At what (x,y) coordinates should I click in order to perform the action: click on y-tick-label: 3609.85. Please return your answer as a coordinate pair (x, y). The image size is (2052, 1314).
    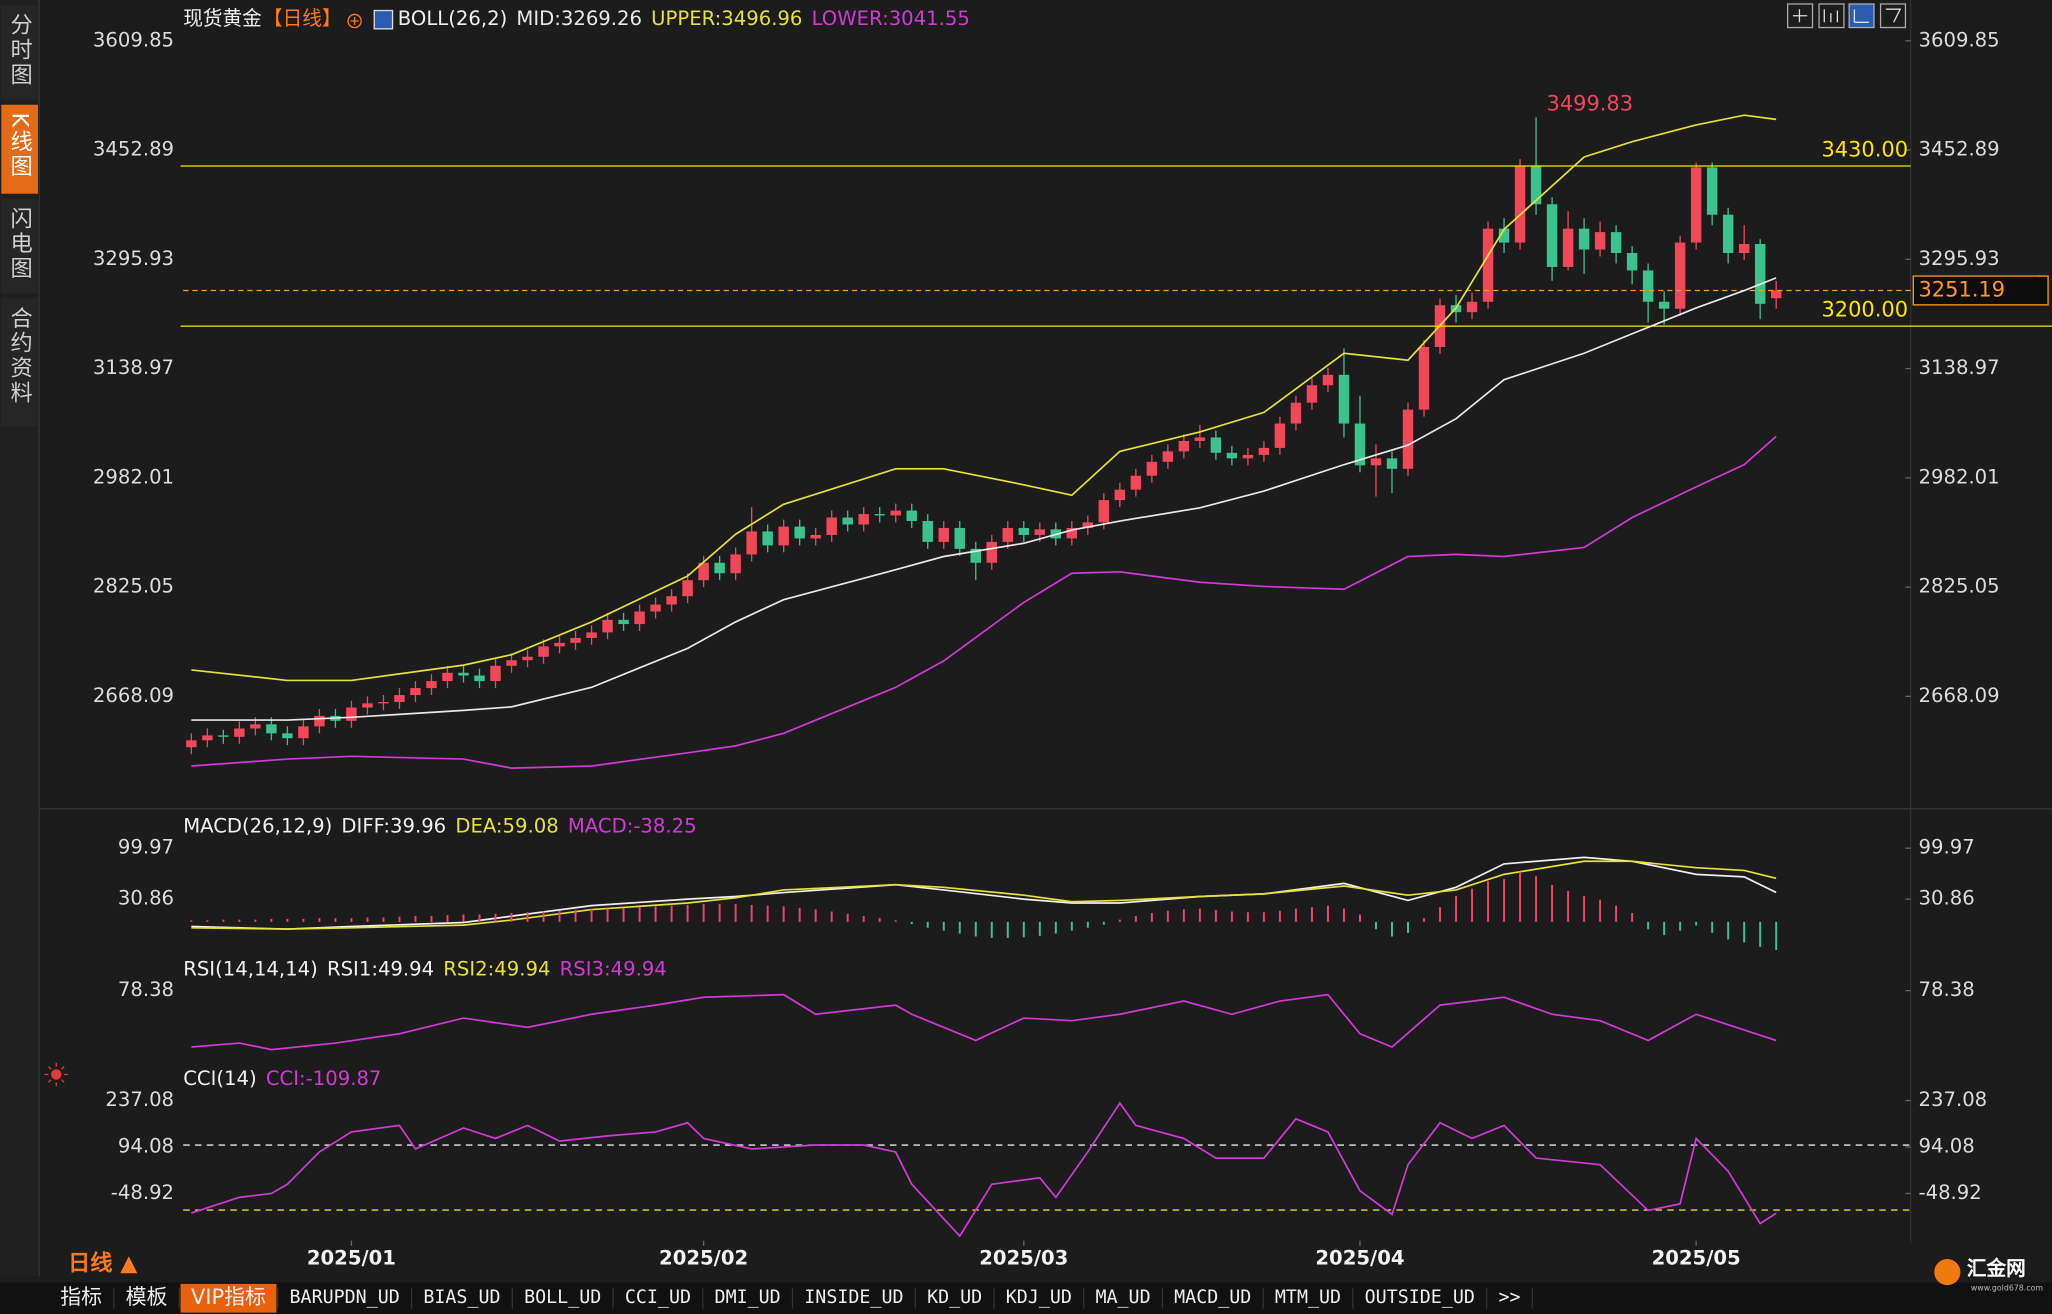
    Looking at the image, I should click on (133, 39).